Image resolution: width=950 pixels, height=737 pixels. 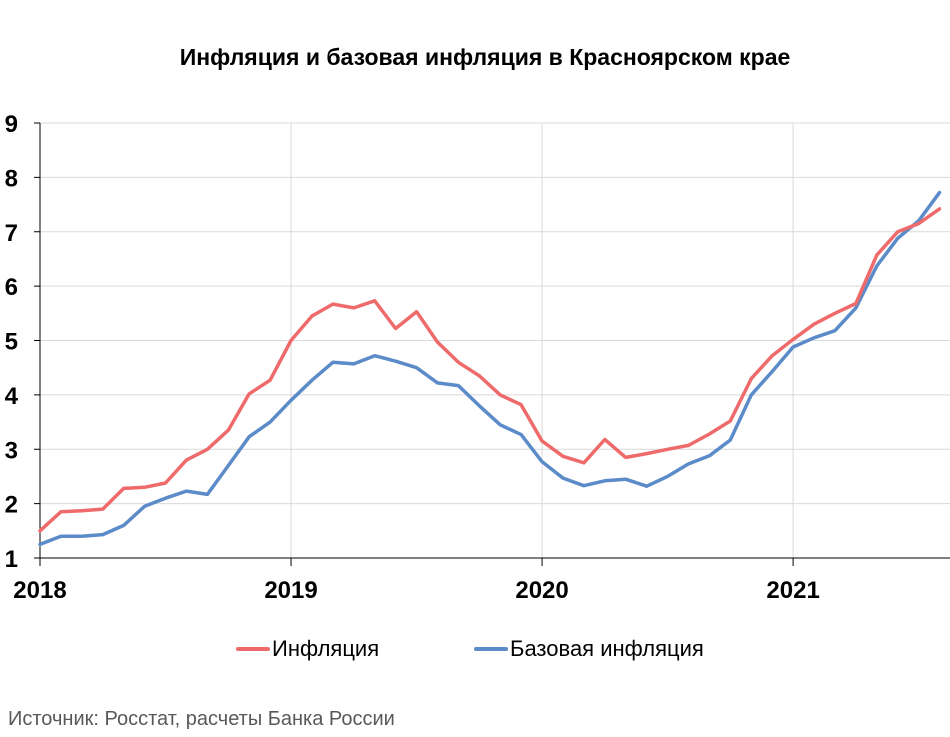 What do you see at coordinates (201, 719) in the screenshot?
I see `source-note: Источник: Росстат, расчеты Банка России` at bounding box center [201, 719].